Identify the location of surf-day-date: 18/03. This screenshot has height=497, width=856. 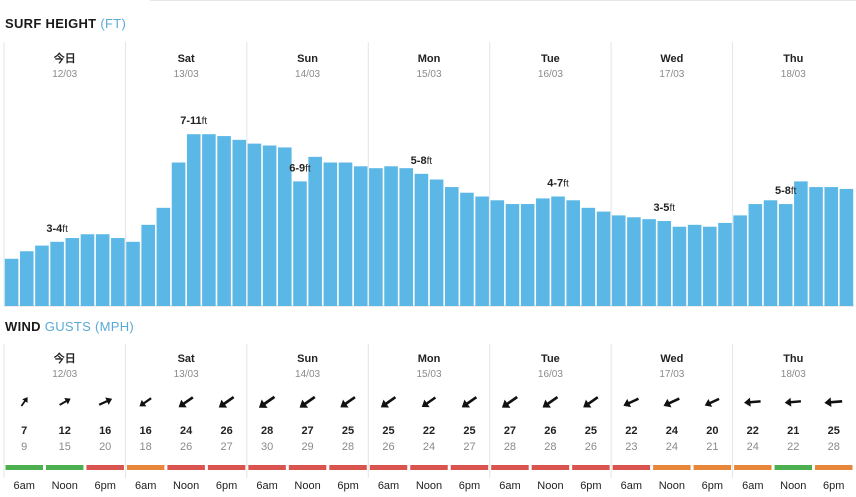
(793, 74).